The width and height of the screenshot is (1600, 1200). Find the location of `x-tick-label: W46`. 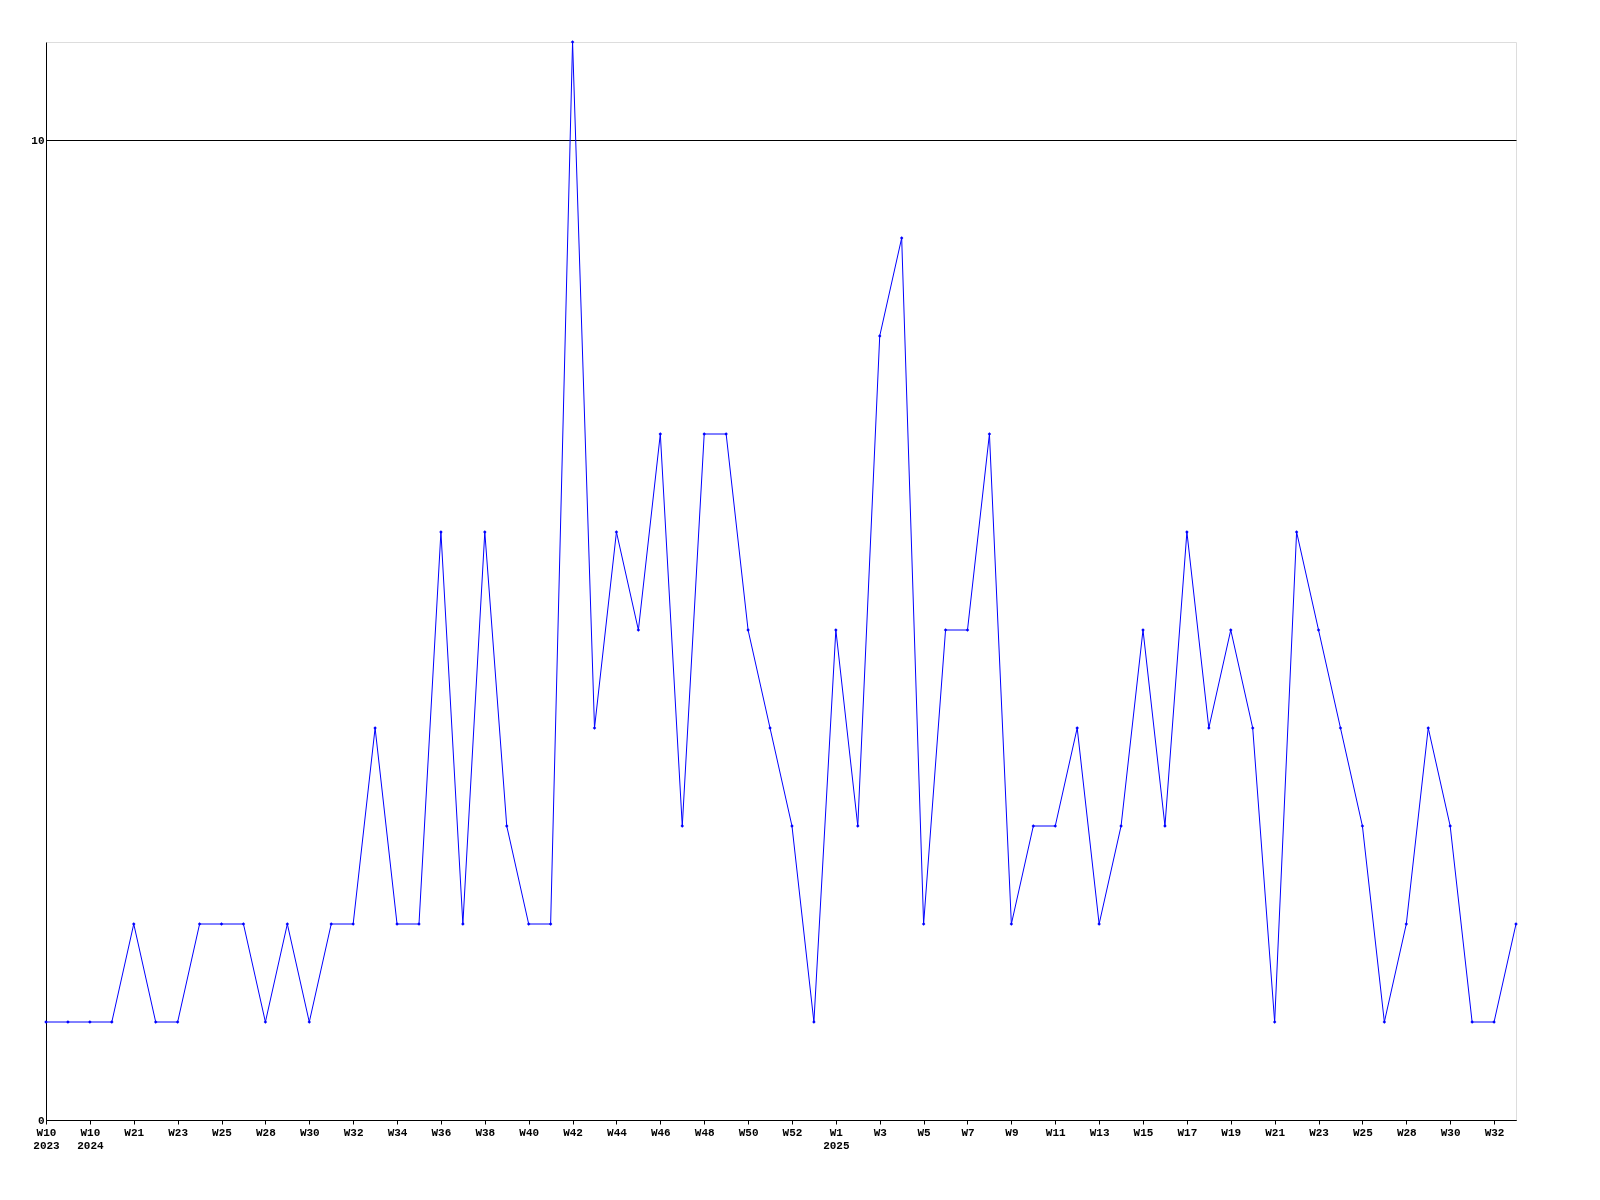

x-tick-label: W46 is located at coordinates (660, 1132).